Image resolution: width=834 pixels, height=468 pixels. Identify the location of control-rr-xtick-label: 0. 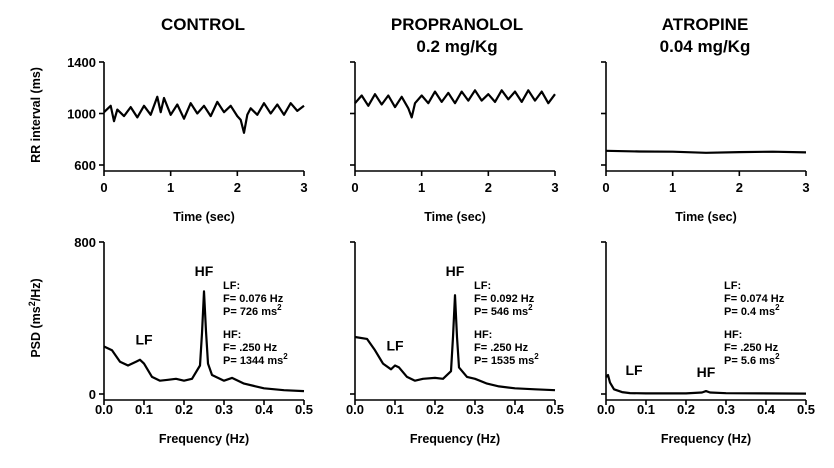
(103, 187).